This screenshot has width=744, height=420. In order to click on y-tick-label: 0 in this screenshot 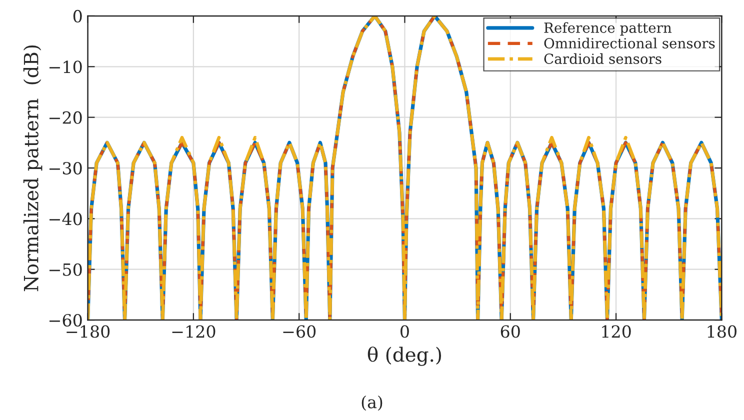, I will do `click(77, 16)`.